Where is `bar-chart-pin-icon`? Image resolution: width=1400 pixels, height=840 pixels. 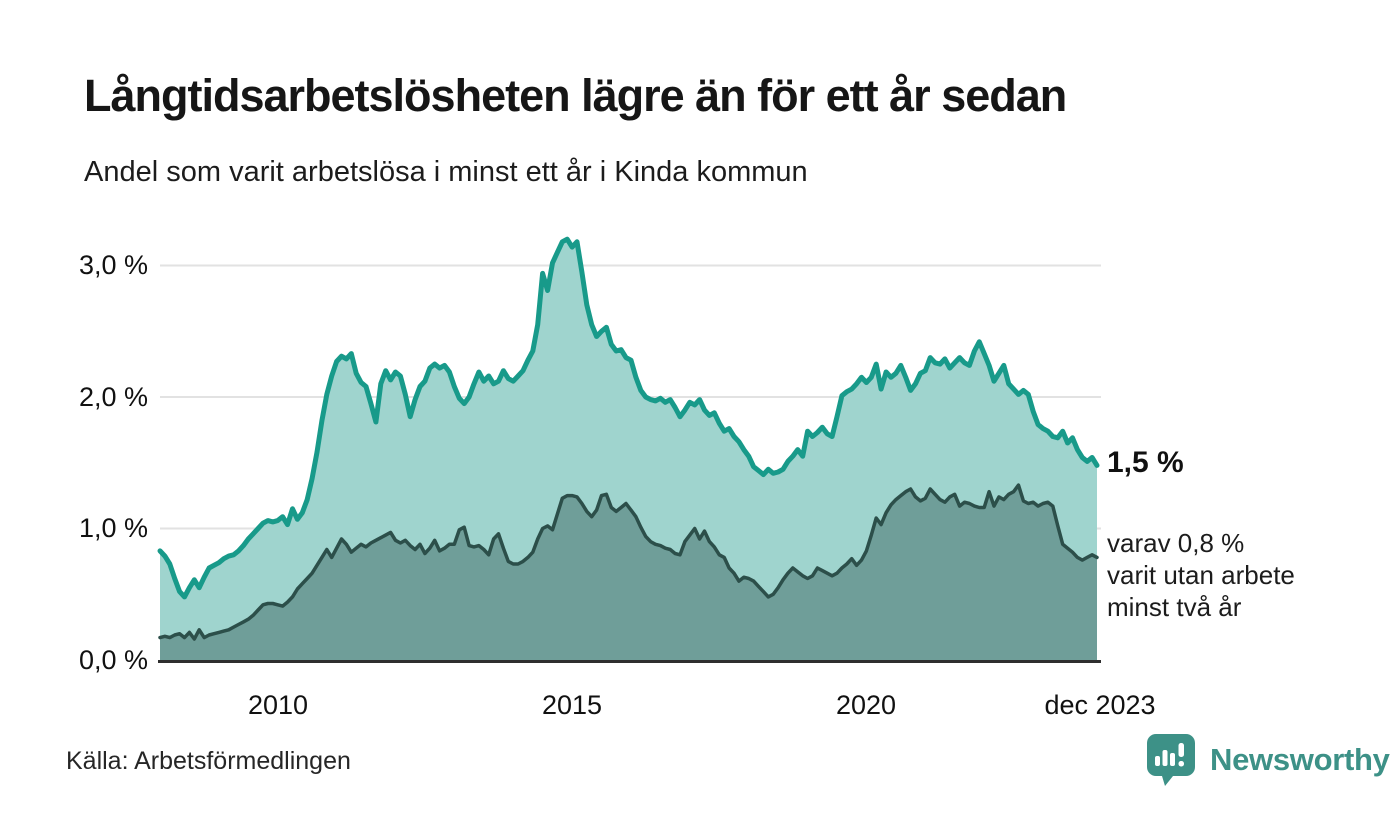
bar-chart-pin-icon is located at coordinates (1171, 760).